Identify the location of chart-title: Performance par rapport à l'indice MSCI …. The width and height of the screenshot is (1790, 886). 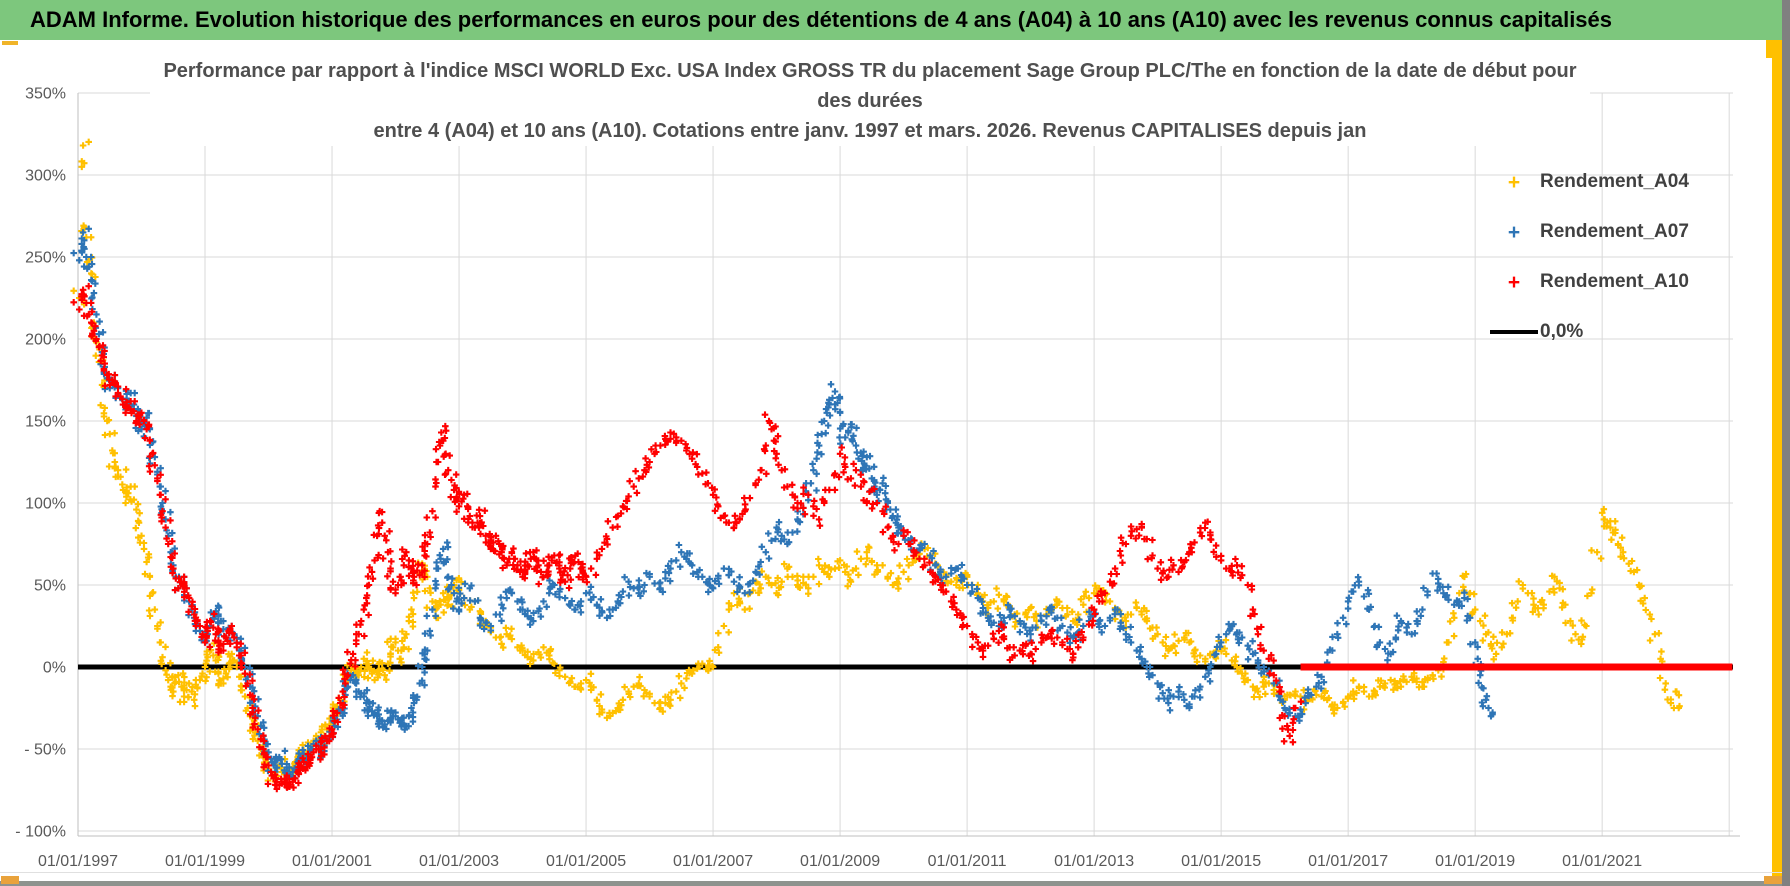
(870, 101).